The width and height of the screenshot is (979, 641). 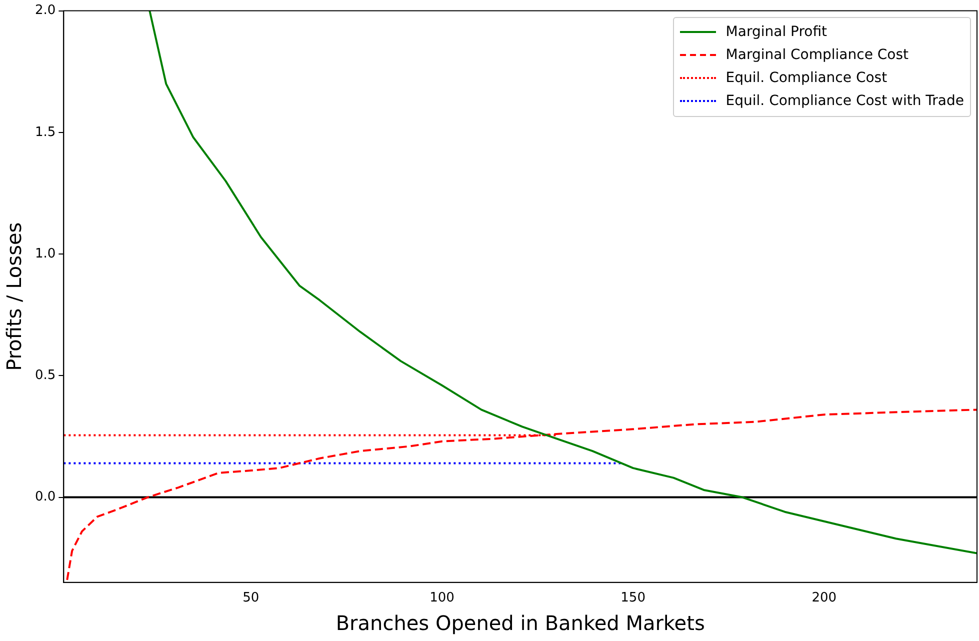 I want to click on x-tick-label: 150, so click(x=633, y=598).